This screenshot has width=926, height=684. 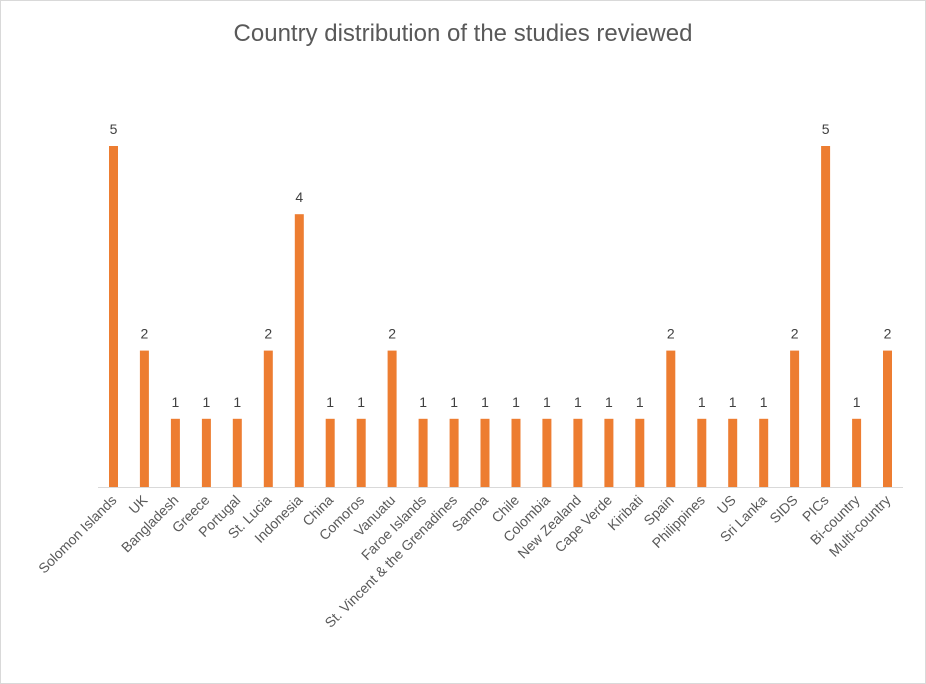 What do you see at coordinates (726, 504) in the screenshot?
I see `category-label: US` at bounding box center [726, 504].